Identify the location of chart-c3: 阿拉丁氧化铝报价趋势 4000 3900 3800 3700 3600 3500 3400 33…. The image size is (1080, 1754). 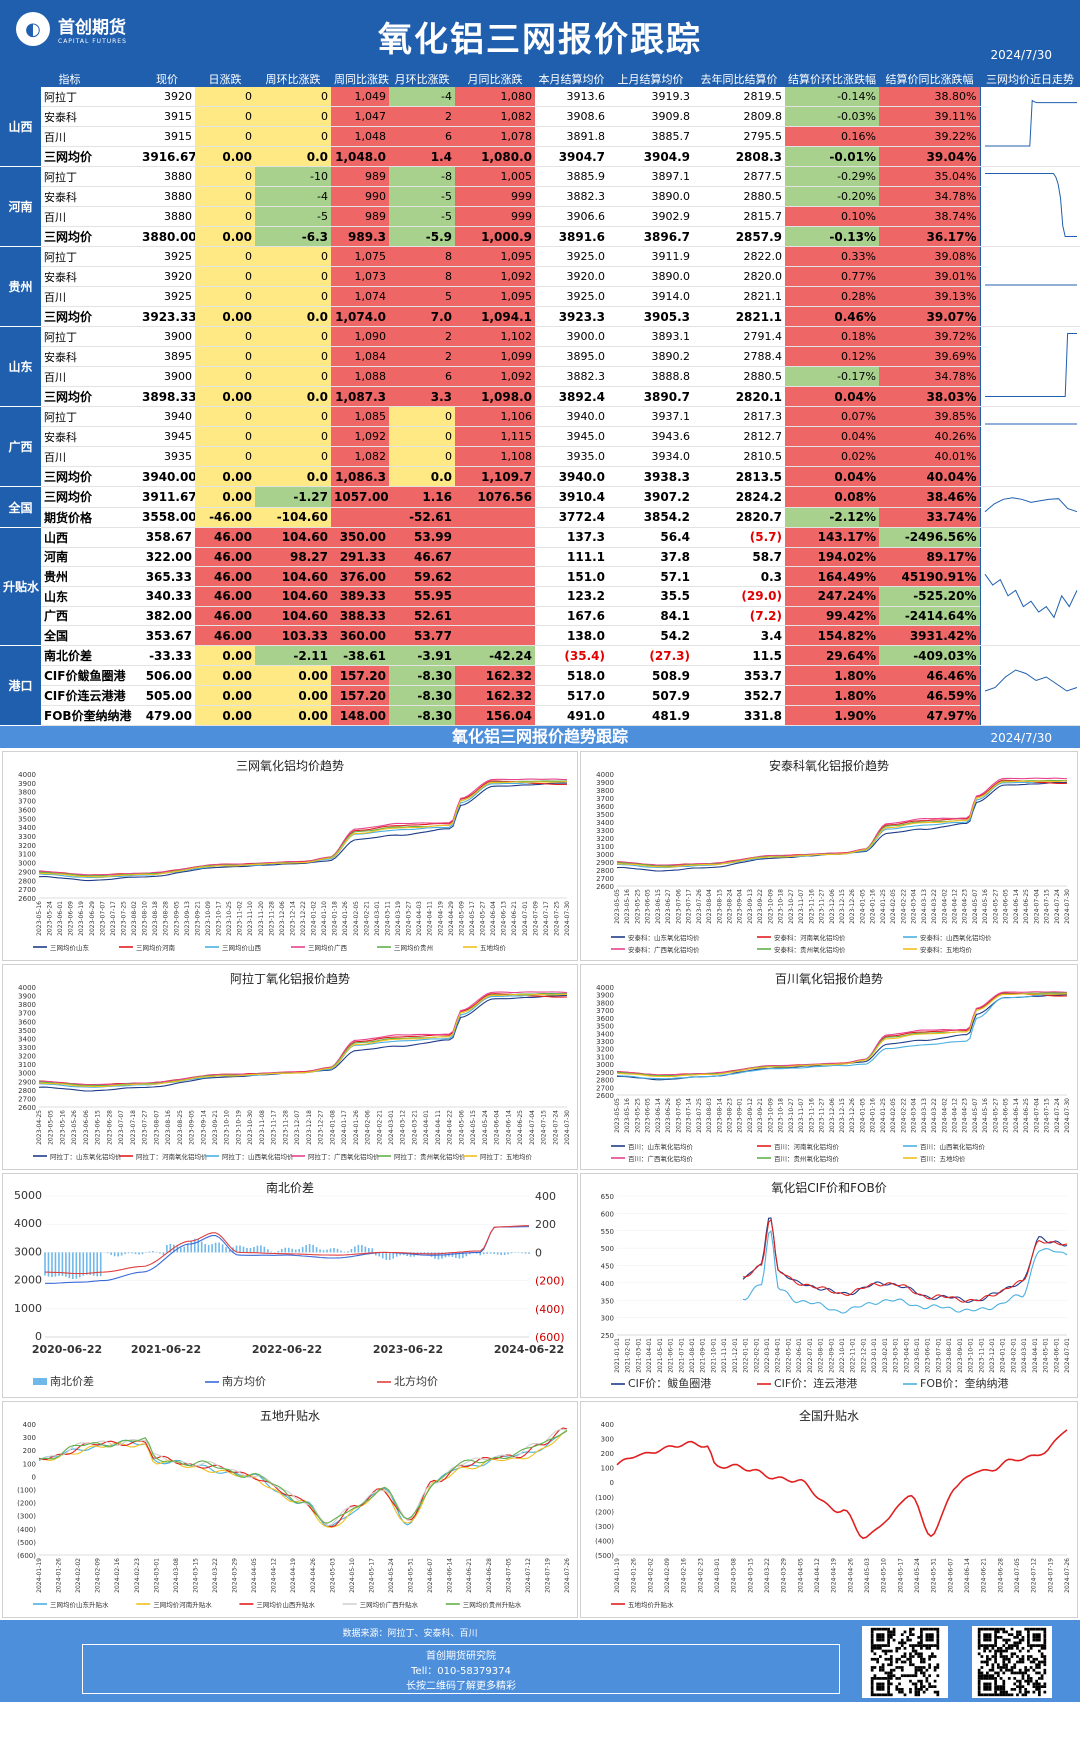
(290, 1067).